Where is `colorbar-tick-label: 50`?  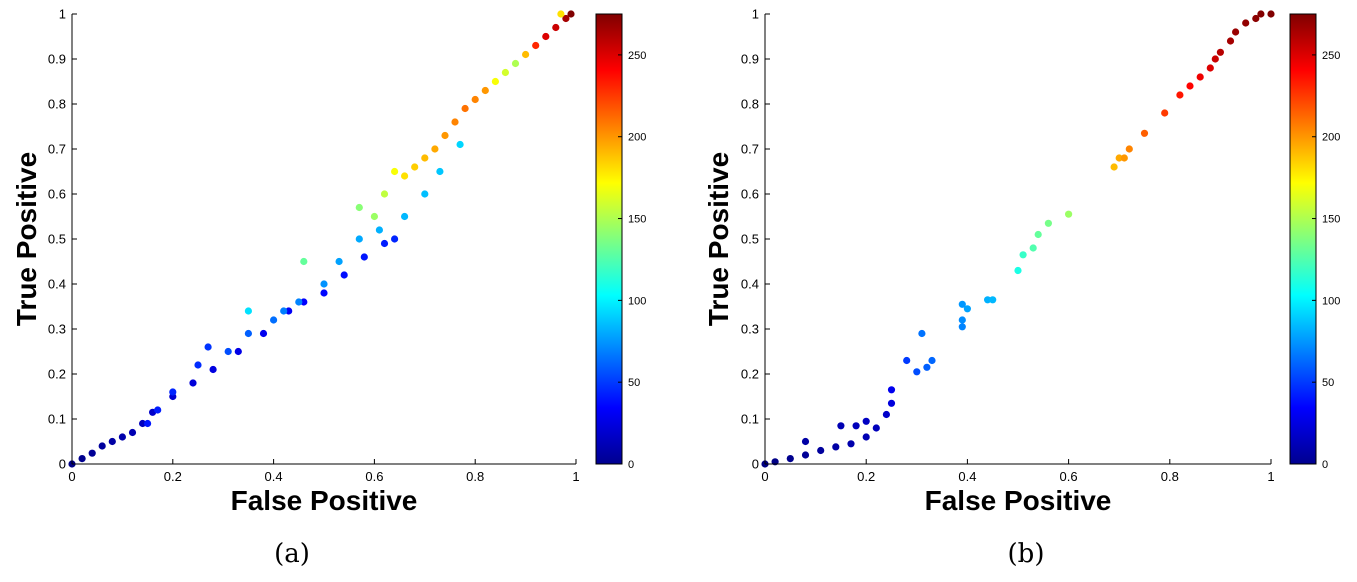
colorbar-tick-label: 50 is located at coordinates (634, 383).